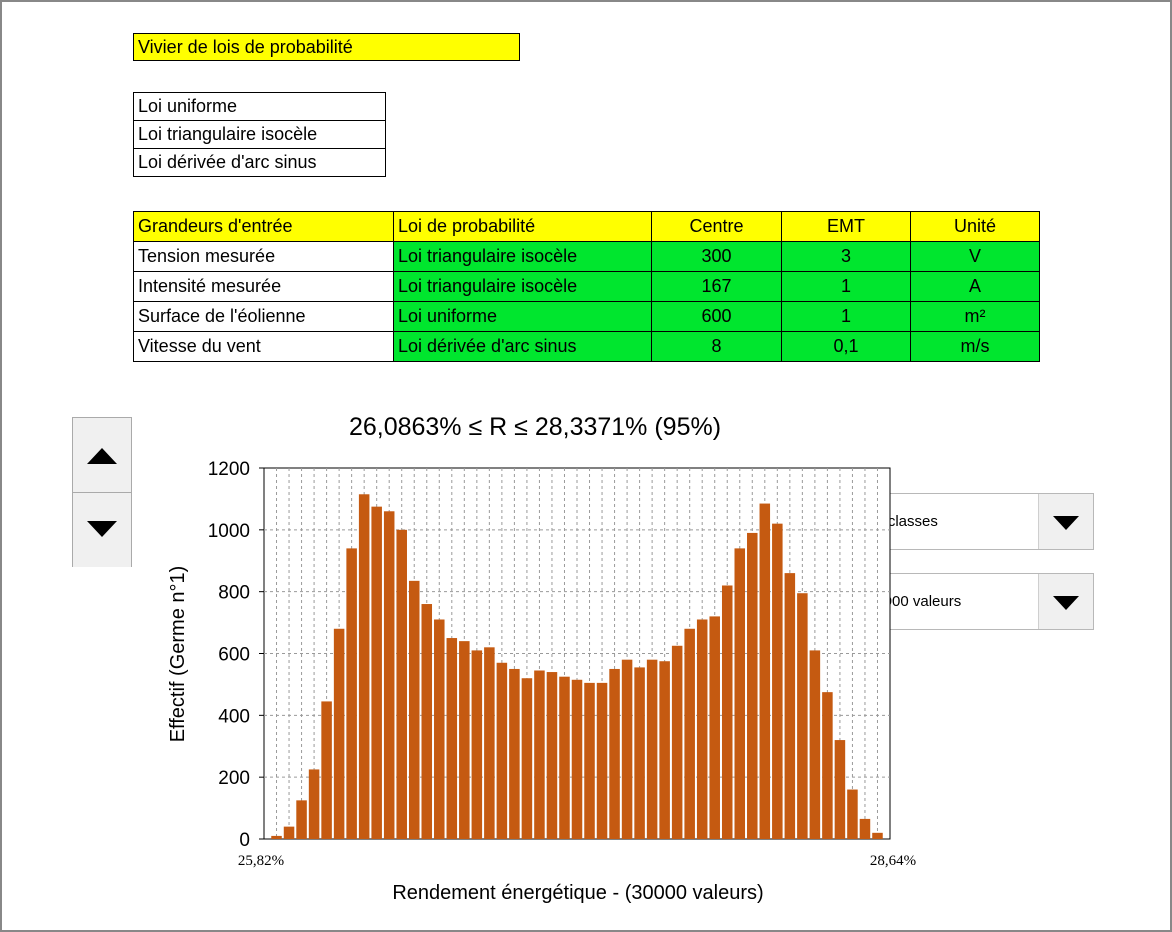  I want to click on values-dropdown-button, so click(1065, 601).